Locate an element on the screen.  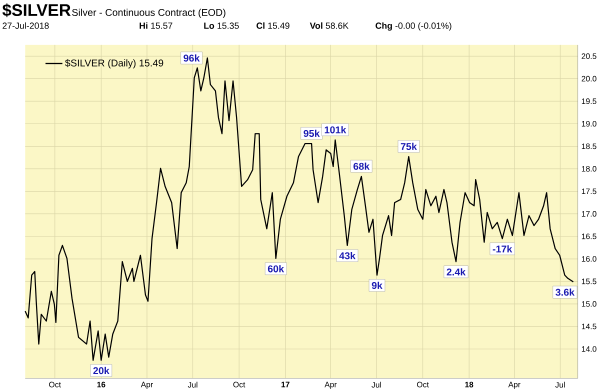
annotation: 3.6k is located at coordinates (565, 292).